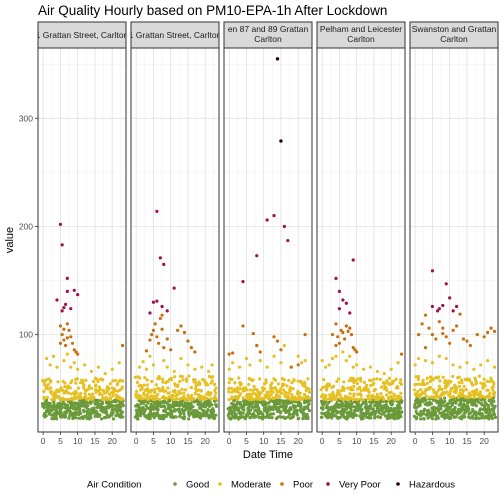 The image size is (504, 504). Describe the element at coordinates (361, 35) in the screenshot. I see `facet-strip` at that location.